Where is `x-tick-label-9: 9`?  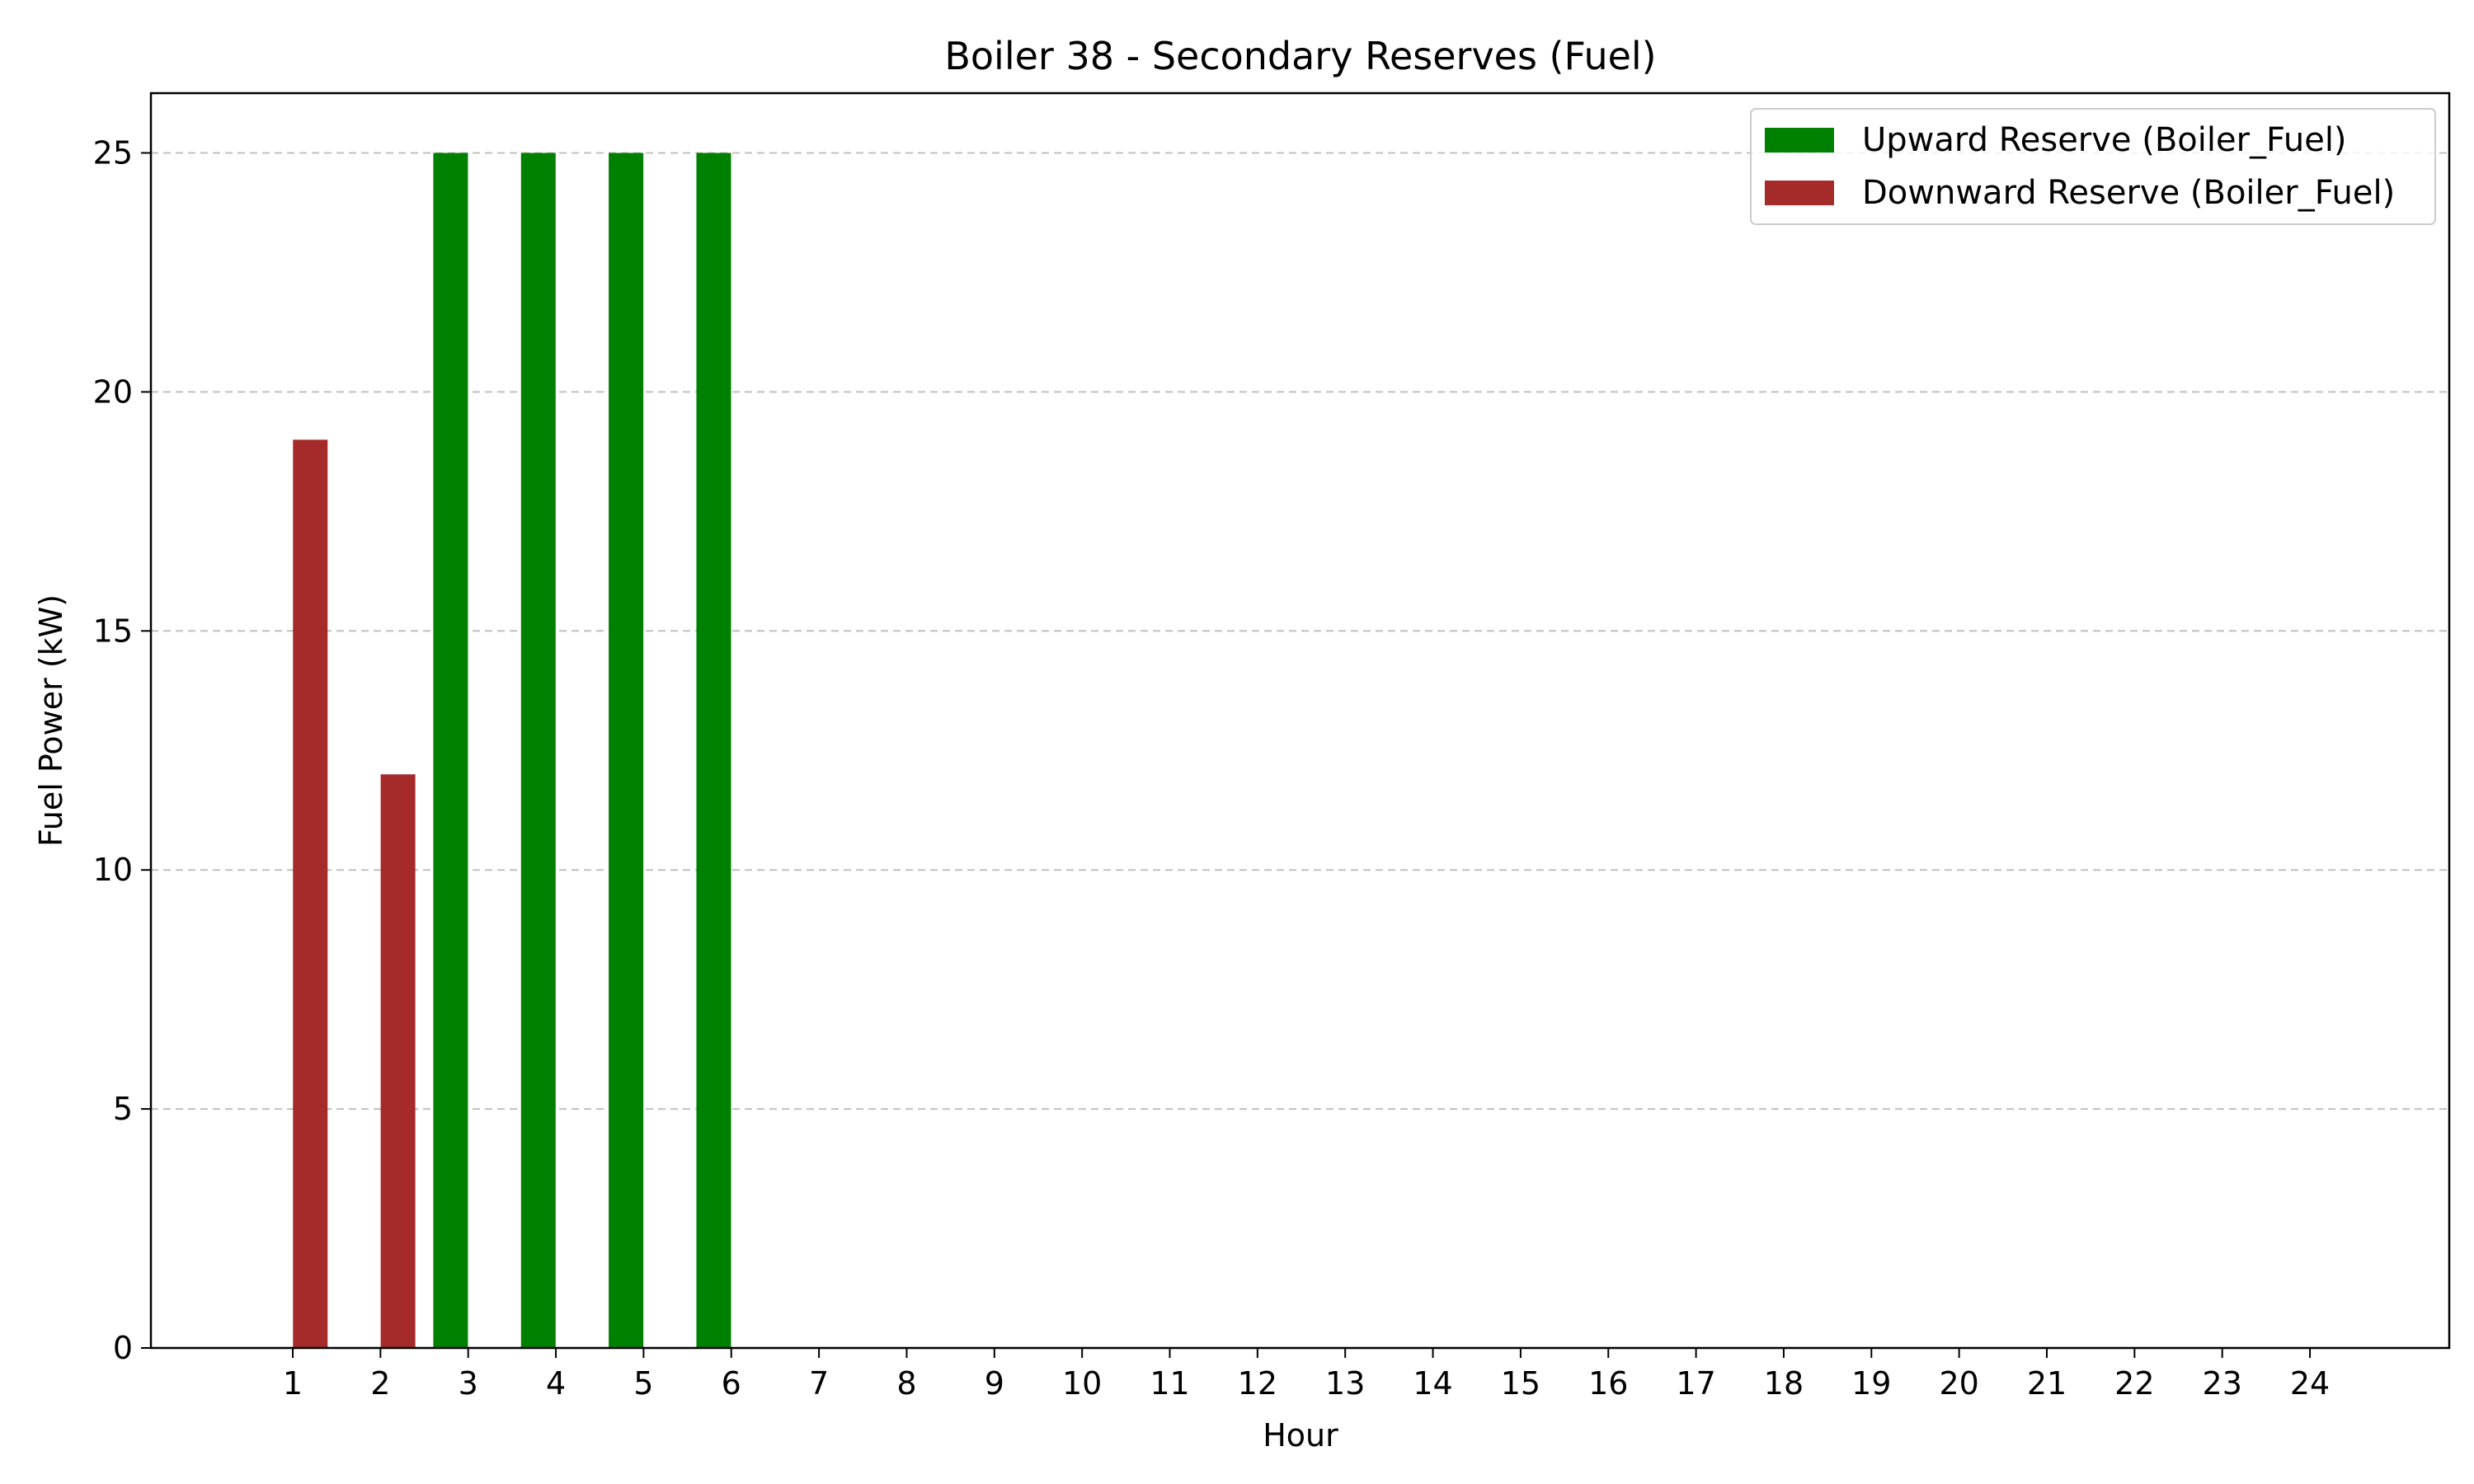 x-tick-label-9: 9 is located at coordinates (994, 1383).